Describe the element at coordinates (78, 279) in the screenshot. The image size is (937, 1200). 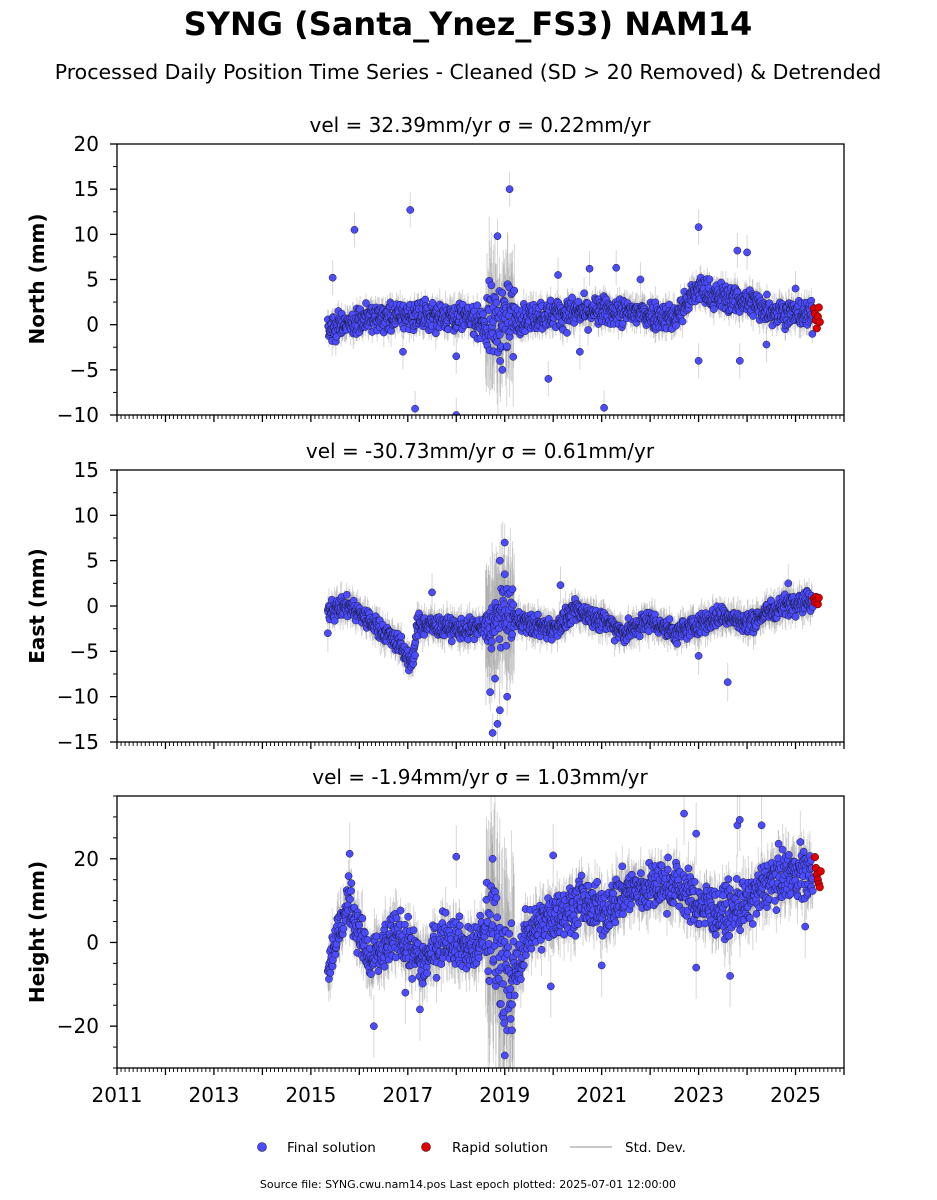
I see `north-ytick-labels: −10 −5 0 5 10 15 20` at that location.